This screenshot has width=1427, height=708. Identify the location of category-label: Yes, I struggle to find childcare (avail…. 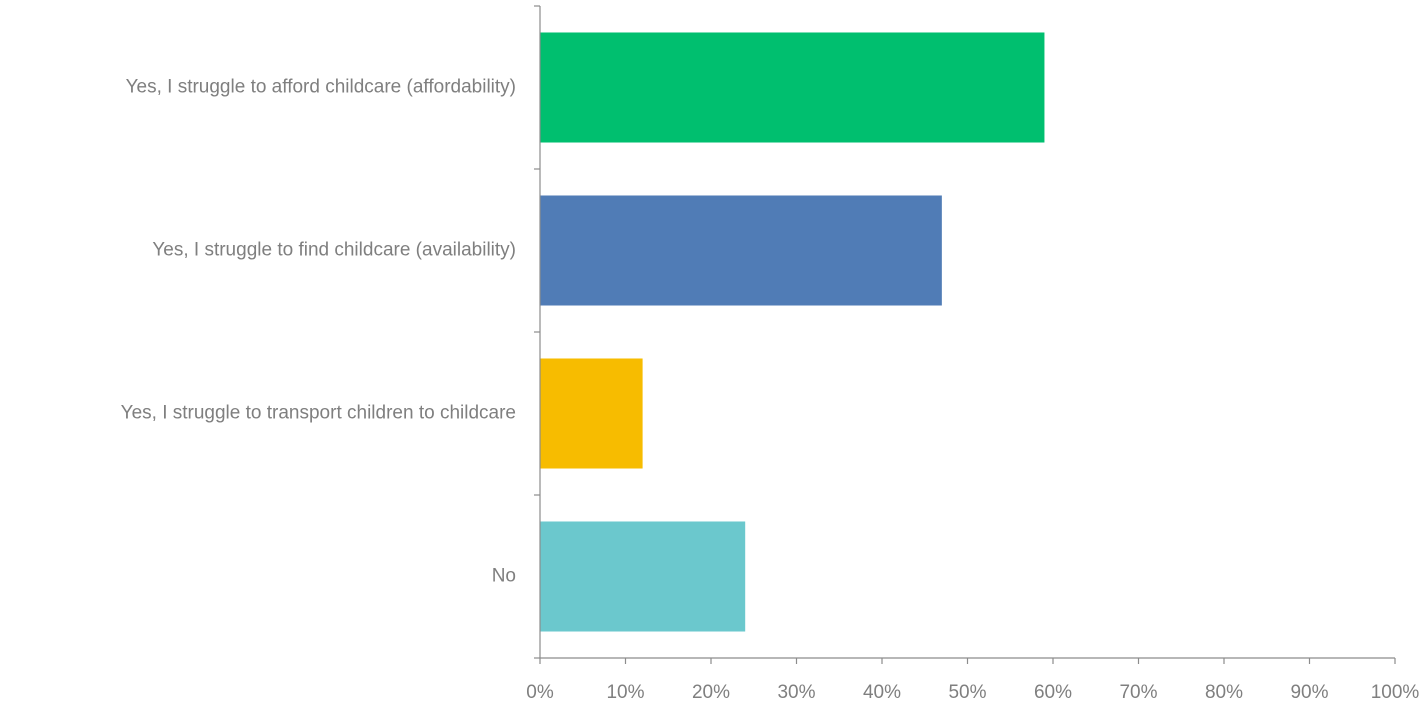
(334, 250).